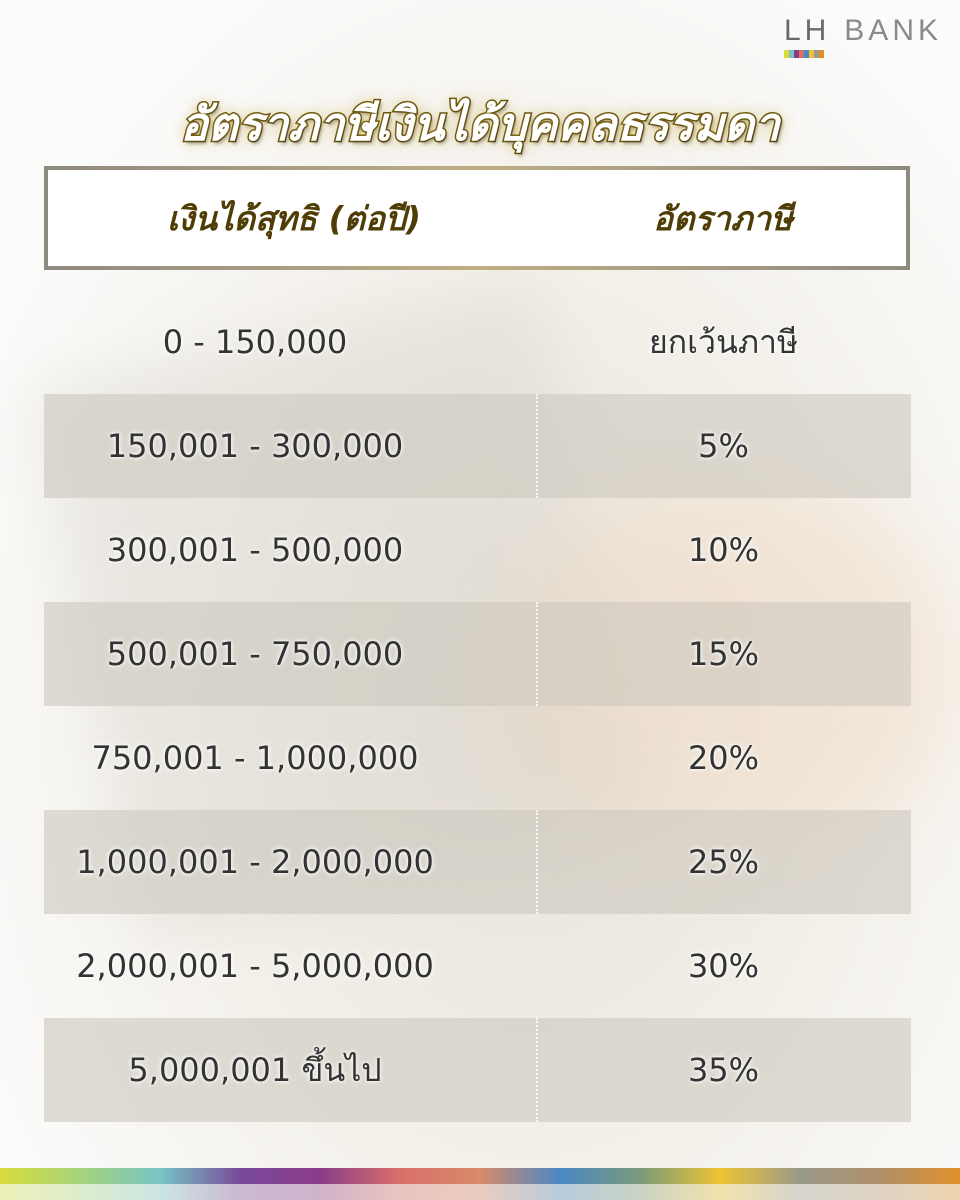 The width and height of the screenshot is (960, 1200). I want to click on income-range: 500,001 - 750,000, so click(255, 654).